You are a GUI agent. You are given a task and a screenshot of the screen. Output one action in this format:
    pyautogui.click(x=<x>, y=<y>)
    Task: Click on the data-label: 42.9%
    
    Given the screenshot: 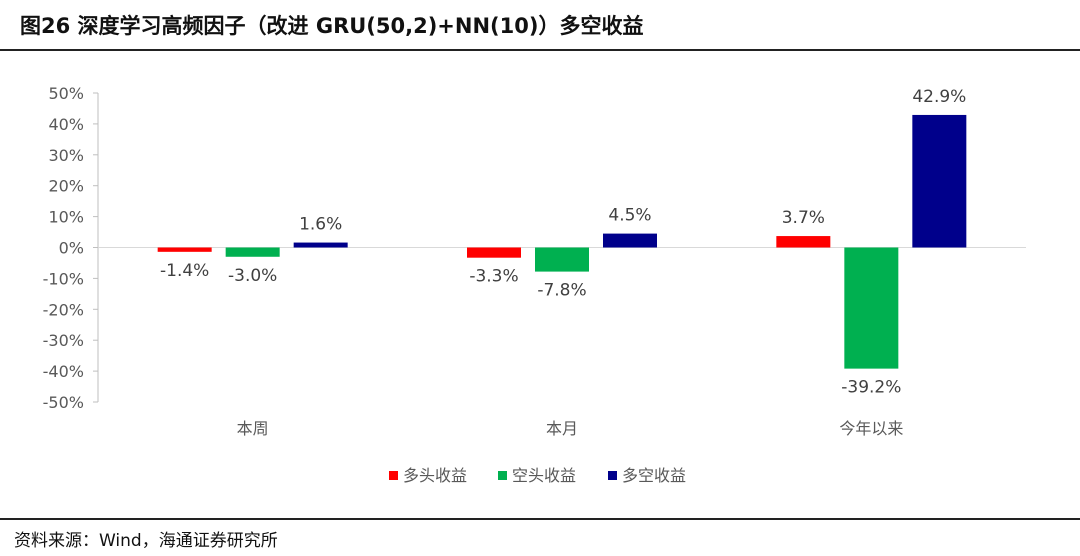 What is the action you would take?
    pyautogui.click(x=939, y=97)
    